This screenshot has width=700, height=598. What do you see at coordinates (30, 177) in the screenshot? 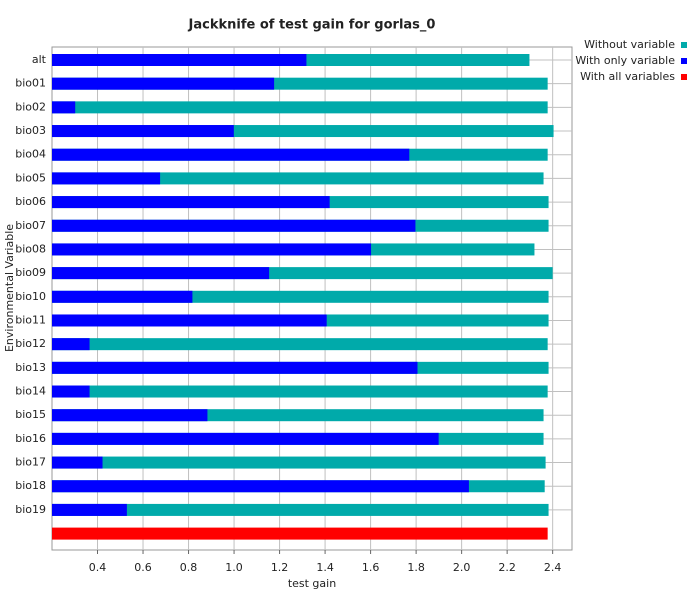
I see `y-tick-label: bio05` at bounding box center [30, 177].